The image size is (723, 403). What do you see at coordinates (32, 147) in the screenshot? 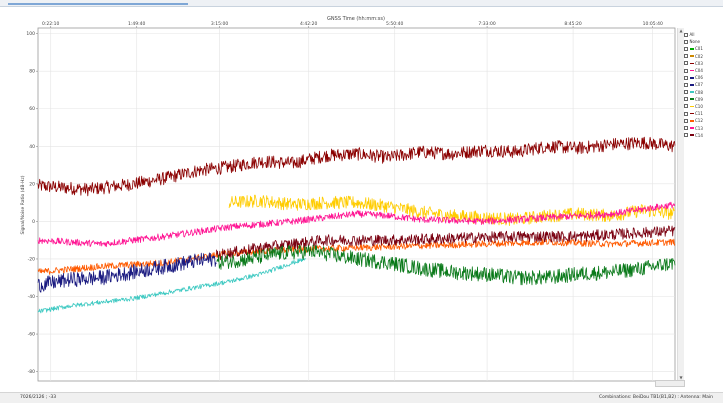
I see `y-tick-label: 40` at bounding box center [32, 147].